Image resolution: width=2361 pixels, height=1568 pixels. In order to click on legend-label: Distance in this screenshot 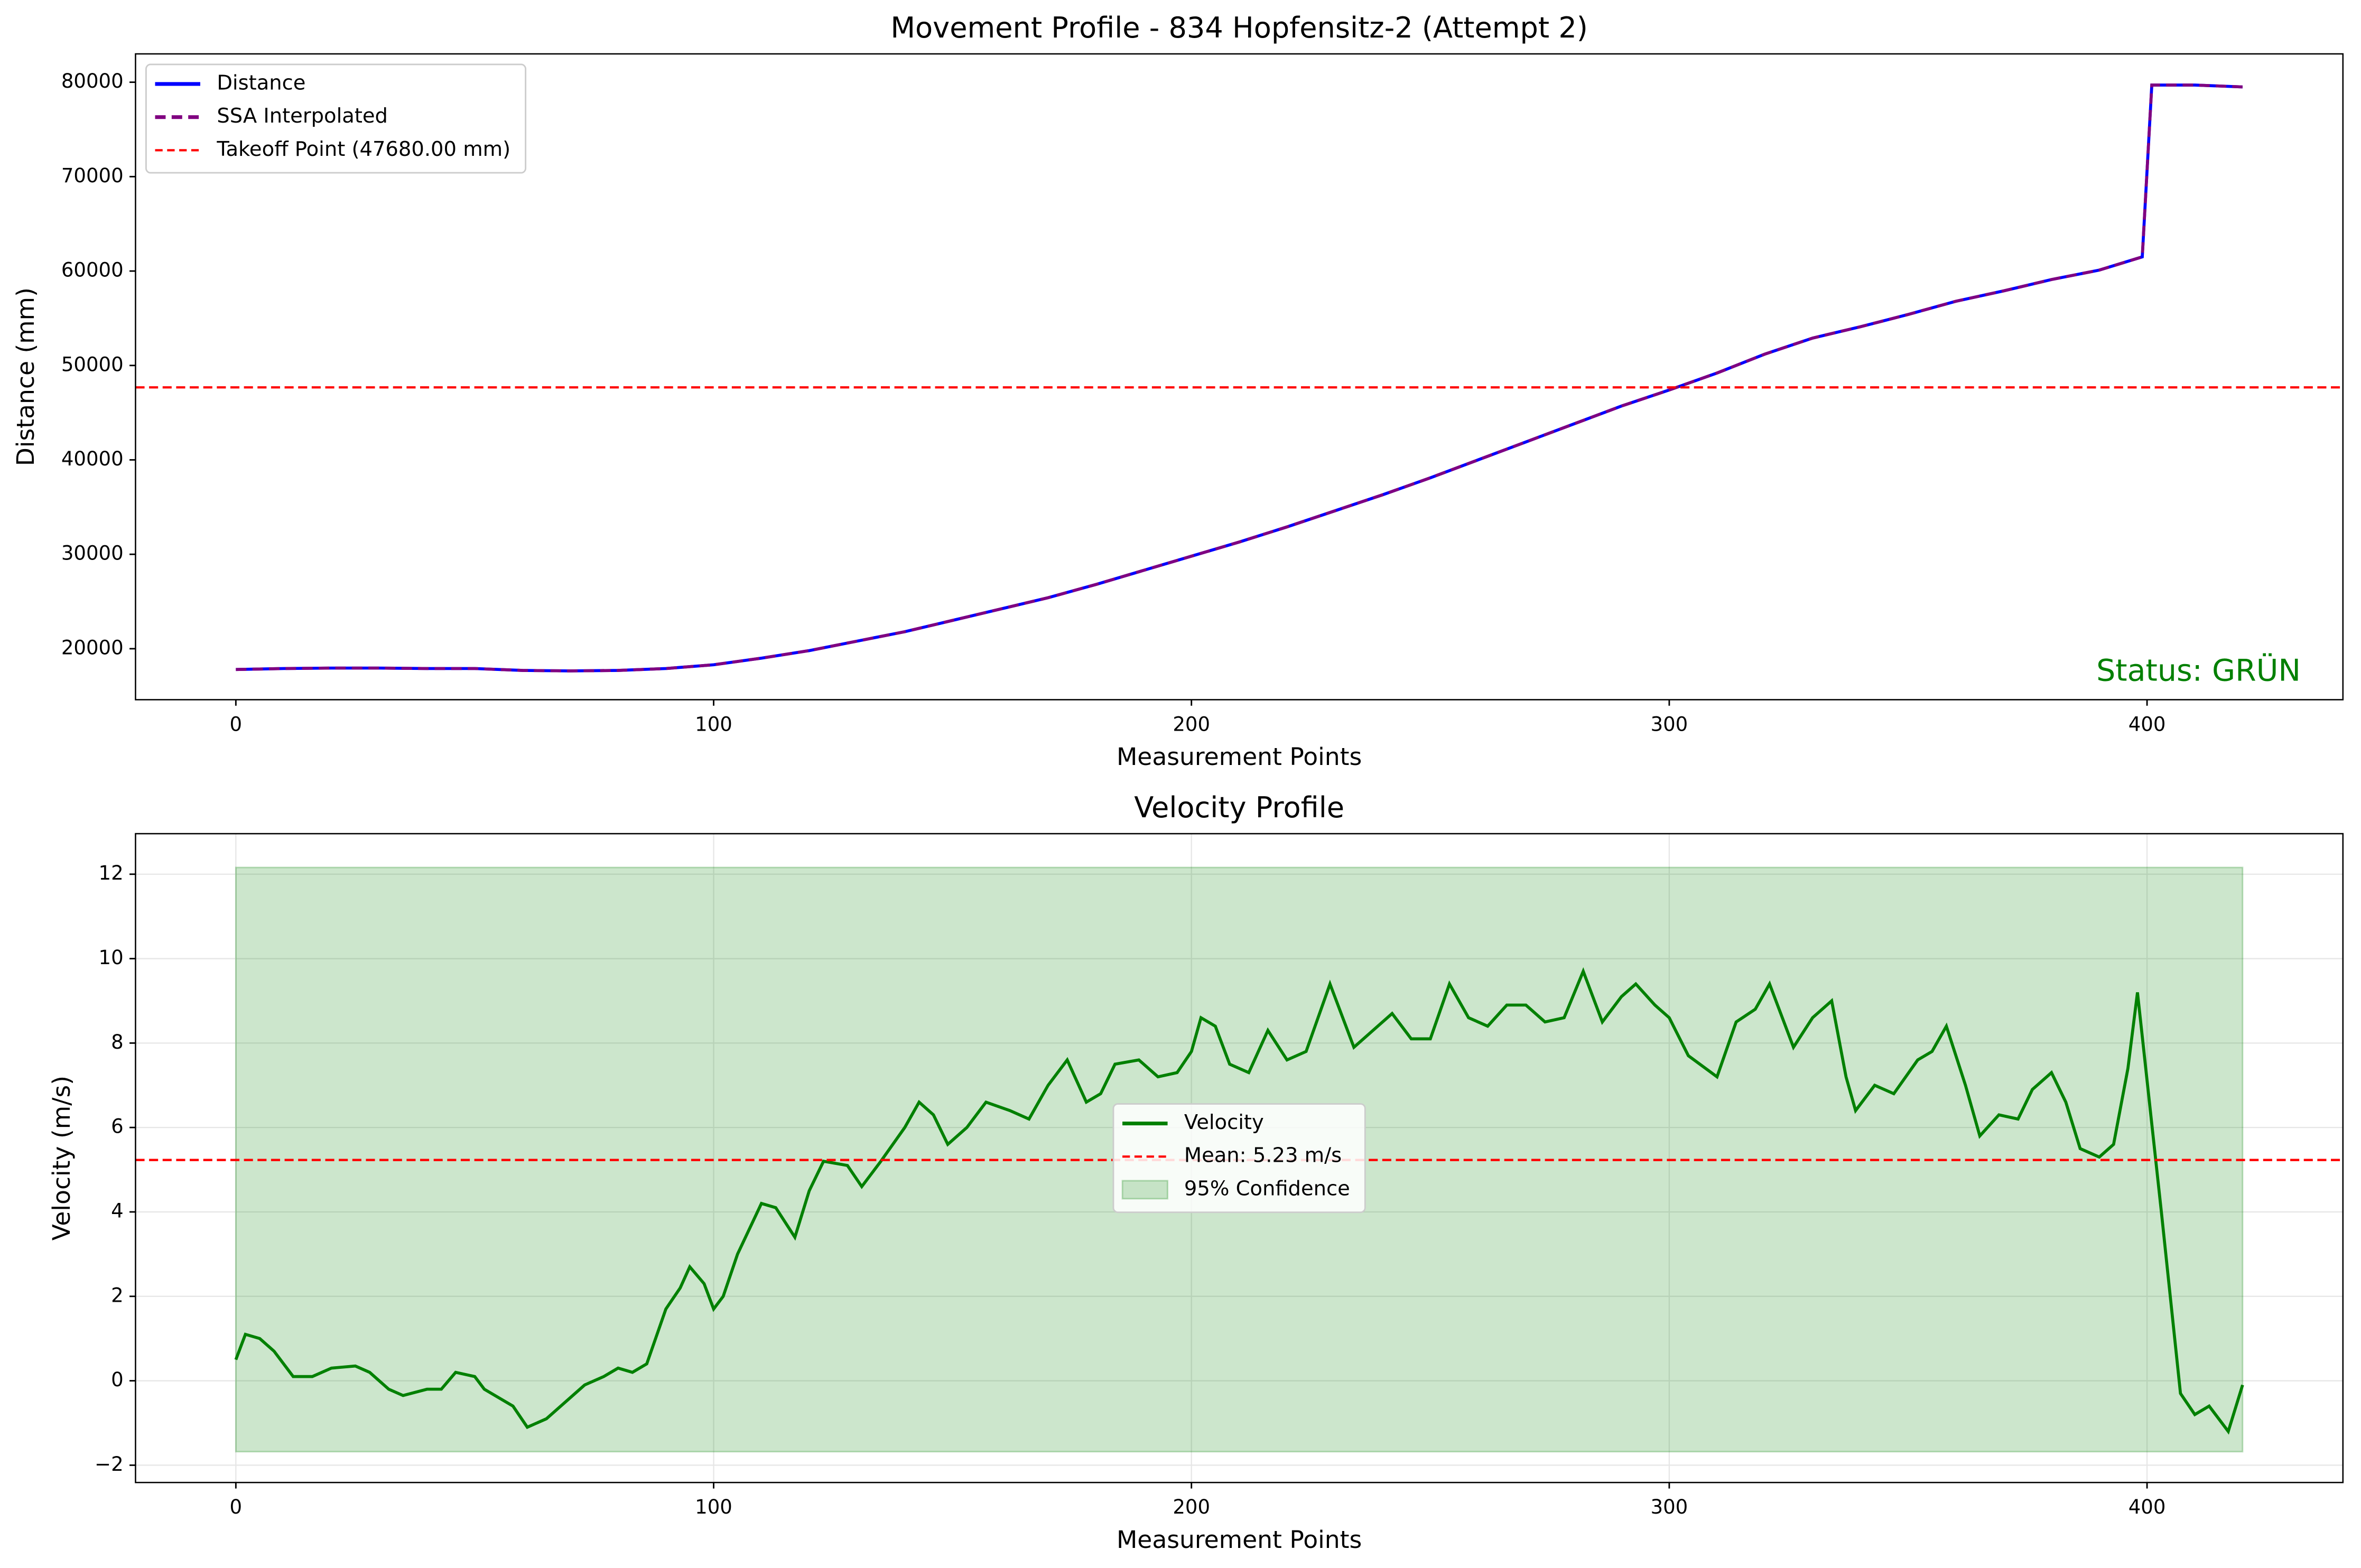, I will do `click(261, 83)`.